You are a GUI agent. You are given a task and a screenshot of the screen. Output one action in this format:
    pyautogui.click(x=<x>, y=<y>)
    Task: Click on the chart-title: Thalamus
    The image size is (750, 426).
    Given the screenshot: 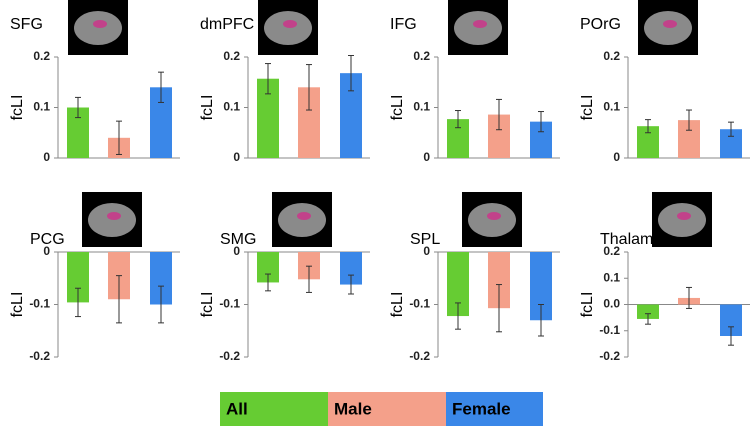 What is the action you would take?
    pyautogui.click(x=635, y=239)
    